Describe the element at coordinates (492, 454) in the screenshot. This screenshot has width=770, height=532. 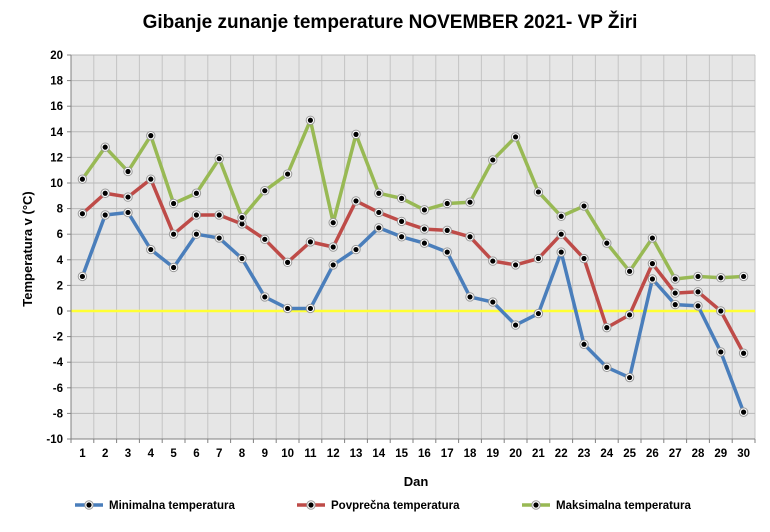
I see `x-tick-label: 19` at that location.